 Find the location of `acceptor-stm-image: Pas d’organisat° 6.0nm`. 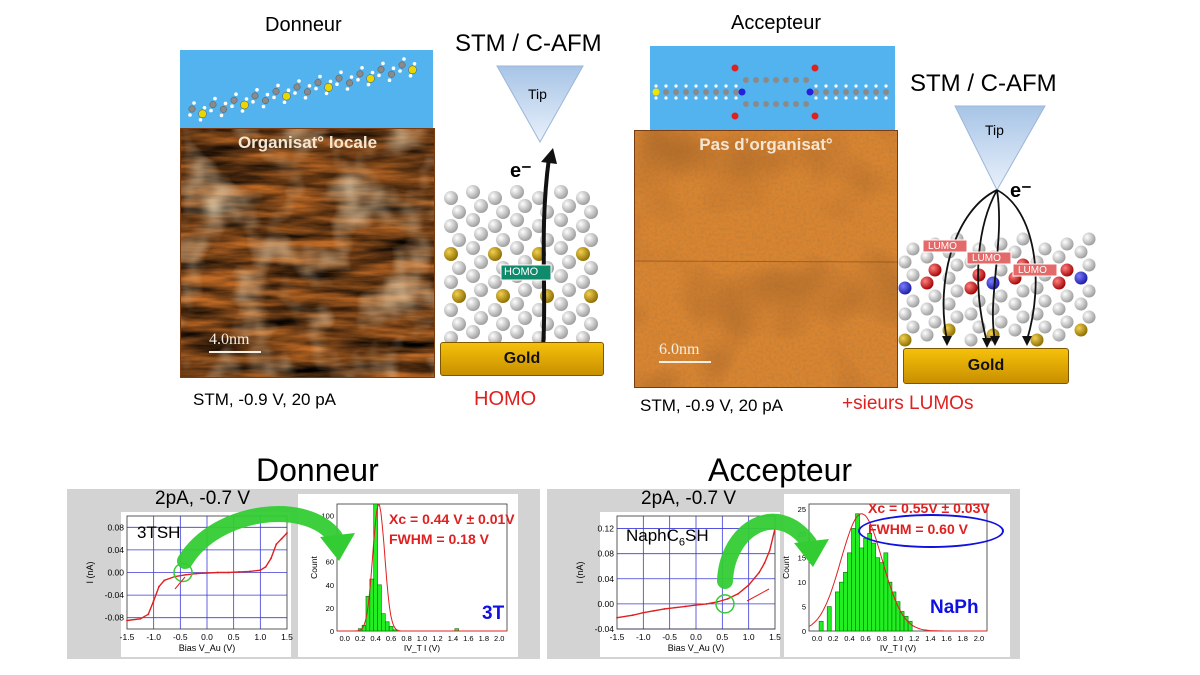

acceptor-stm-image: Pas d’organisat° 6.0nm is located at coordinates (766, 259).